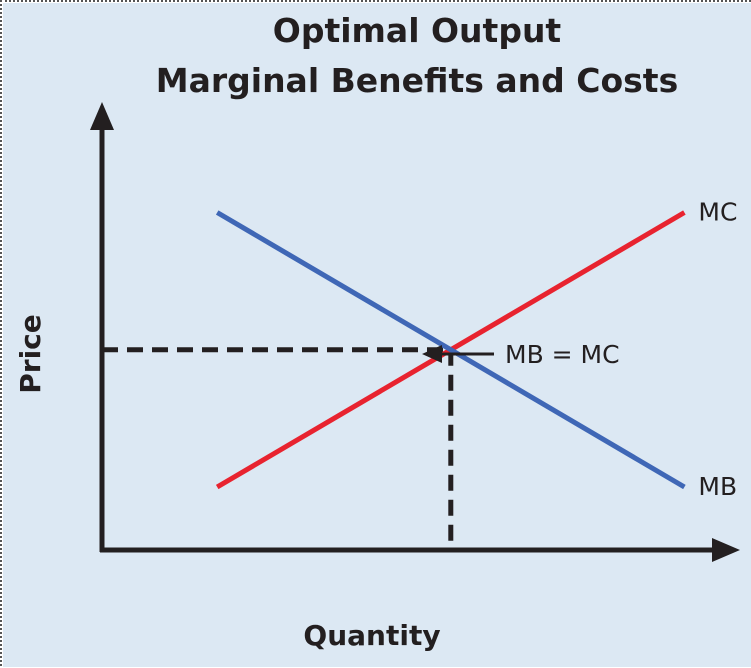  Describe the element at coordinates (278, 448) in the screenshot. I see `equilibrium-guides` at that location.